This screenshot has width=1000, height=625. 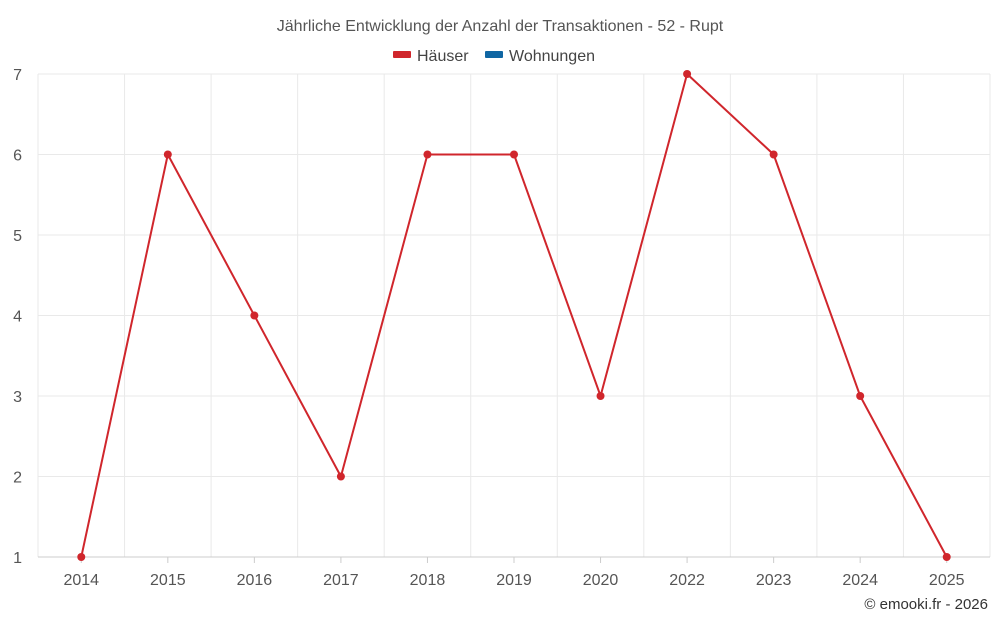 I want to click on y-axis-ticks: 1 2 3 4 5 6 7, so click(x=17, y=317).